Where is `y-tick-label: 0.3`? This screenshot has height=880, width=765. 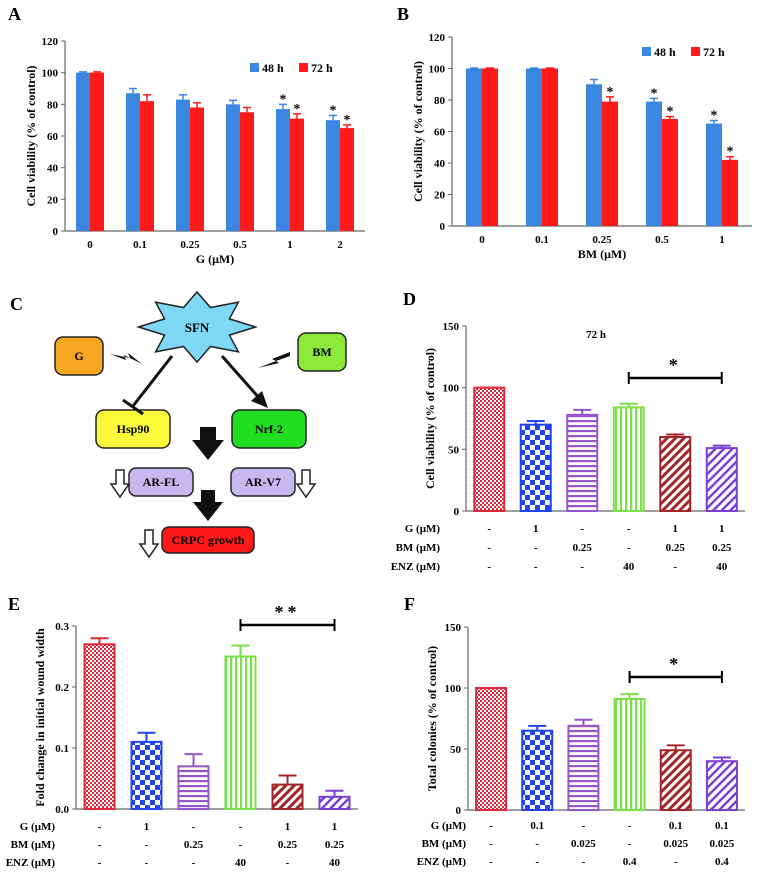 y-tick-label: 0.3 is located at coordinates (62, 627).